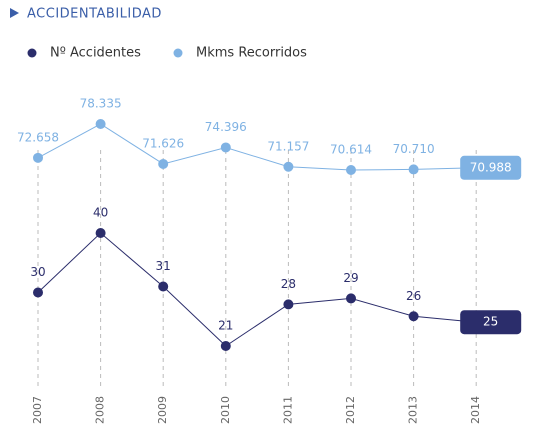 The width and height of the screenshot is (540, 447). Describe the element at coordinates (101, 104) in the screenshot. I see `data-label: 78.335` at that location.